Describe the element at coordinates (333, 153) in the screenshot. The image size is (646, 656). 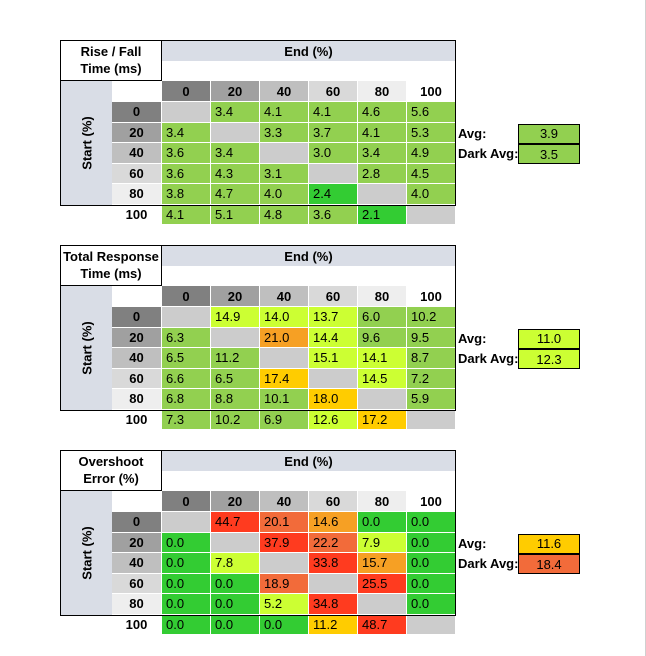
I see `table-cell: 3.0` at that location.